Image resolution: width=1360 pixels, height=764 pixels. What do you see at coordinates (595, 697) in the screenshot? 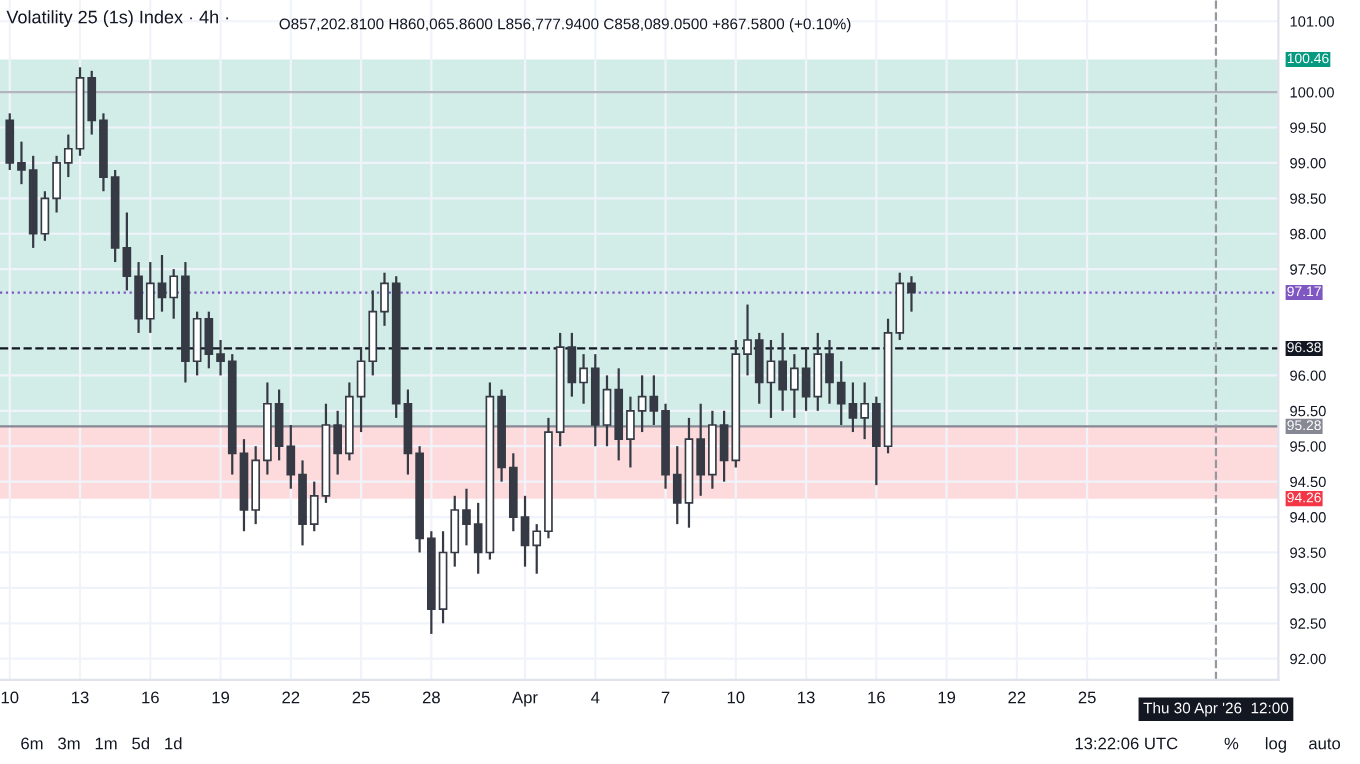
I see `x-tick-label: 4` at bounding box center [595, 697].